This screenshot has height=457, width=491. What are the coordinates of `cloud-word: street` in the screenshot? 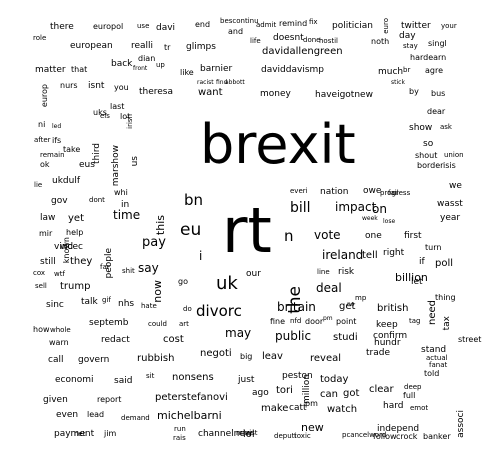 It's located at (469, 340).